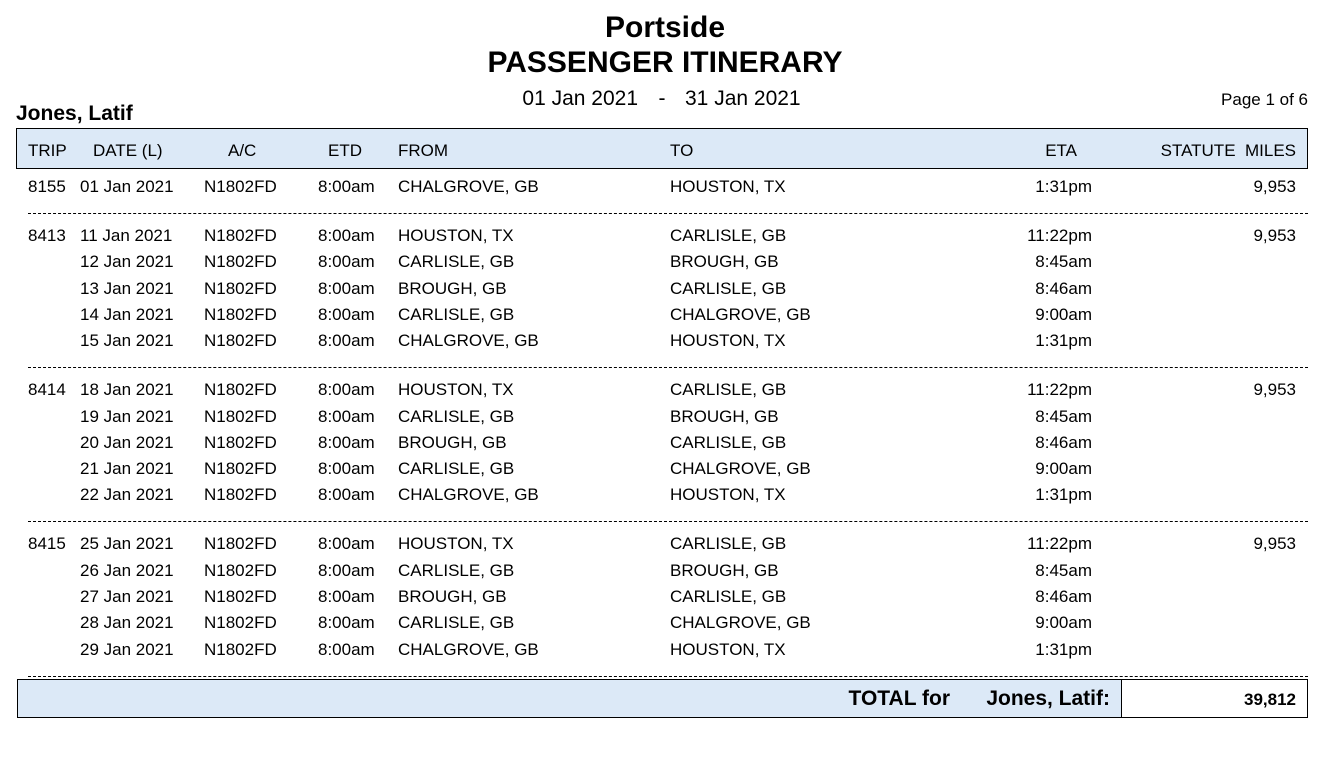 The image size is (1330, 767). I want to click on column-header: TRIP, so click(47, 150).